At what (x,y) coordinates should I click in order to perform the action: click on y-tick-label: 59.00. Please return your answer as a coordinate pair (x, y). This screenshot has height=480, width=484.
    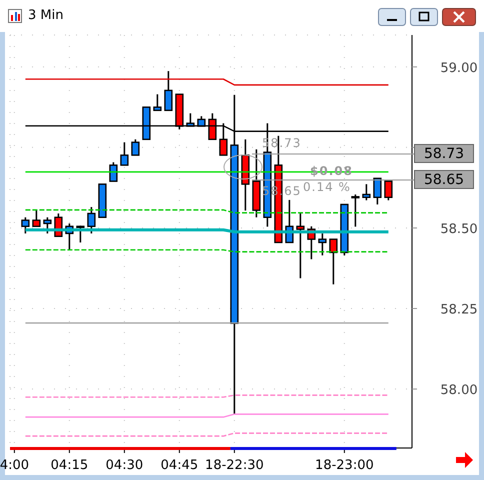
    Looking at the image, I should click on (459, 68).